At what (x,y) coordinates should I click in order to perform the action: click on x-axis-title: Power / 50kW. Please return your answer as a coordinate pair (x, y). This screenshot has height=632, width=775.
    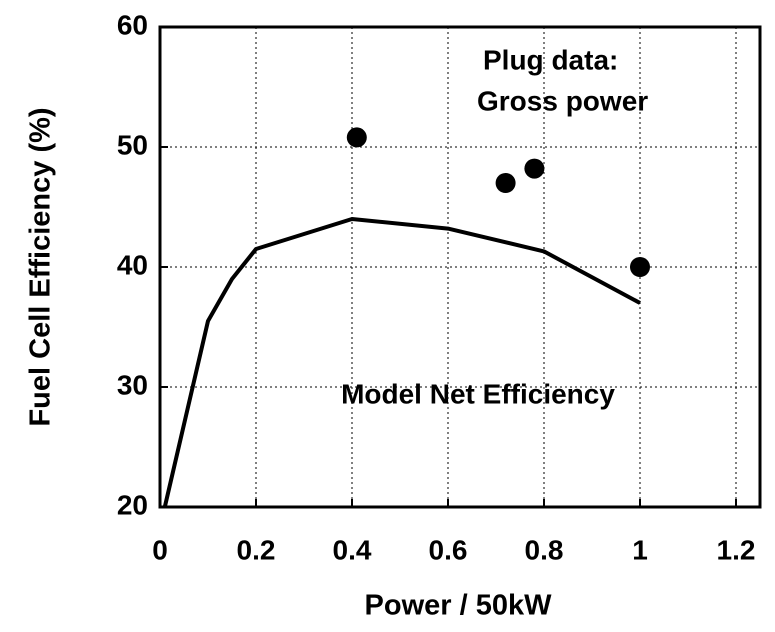
    Looking at the image, I should click on (459, 606).